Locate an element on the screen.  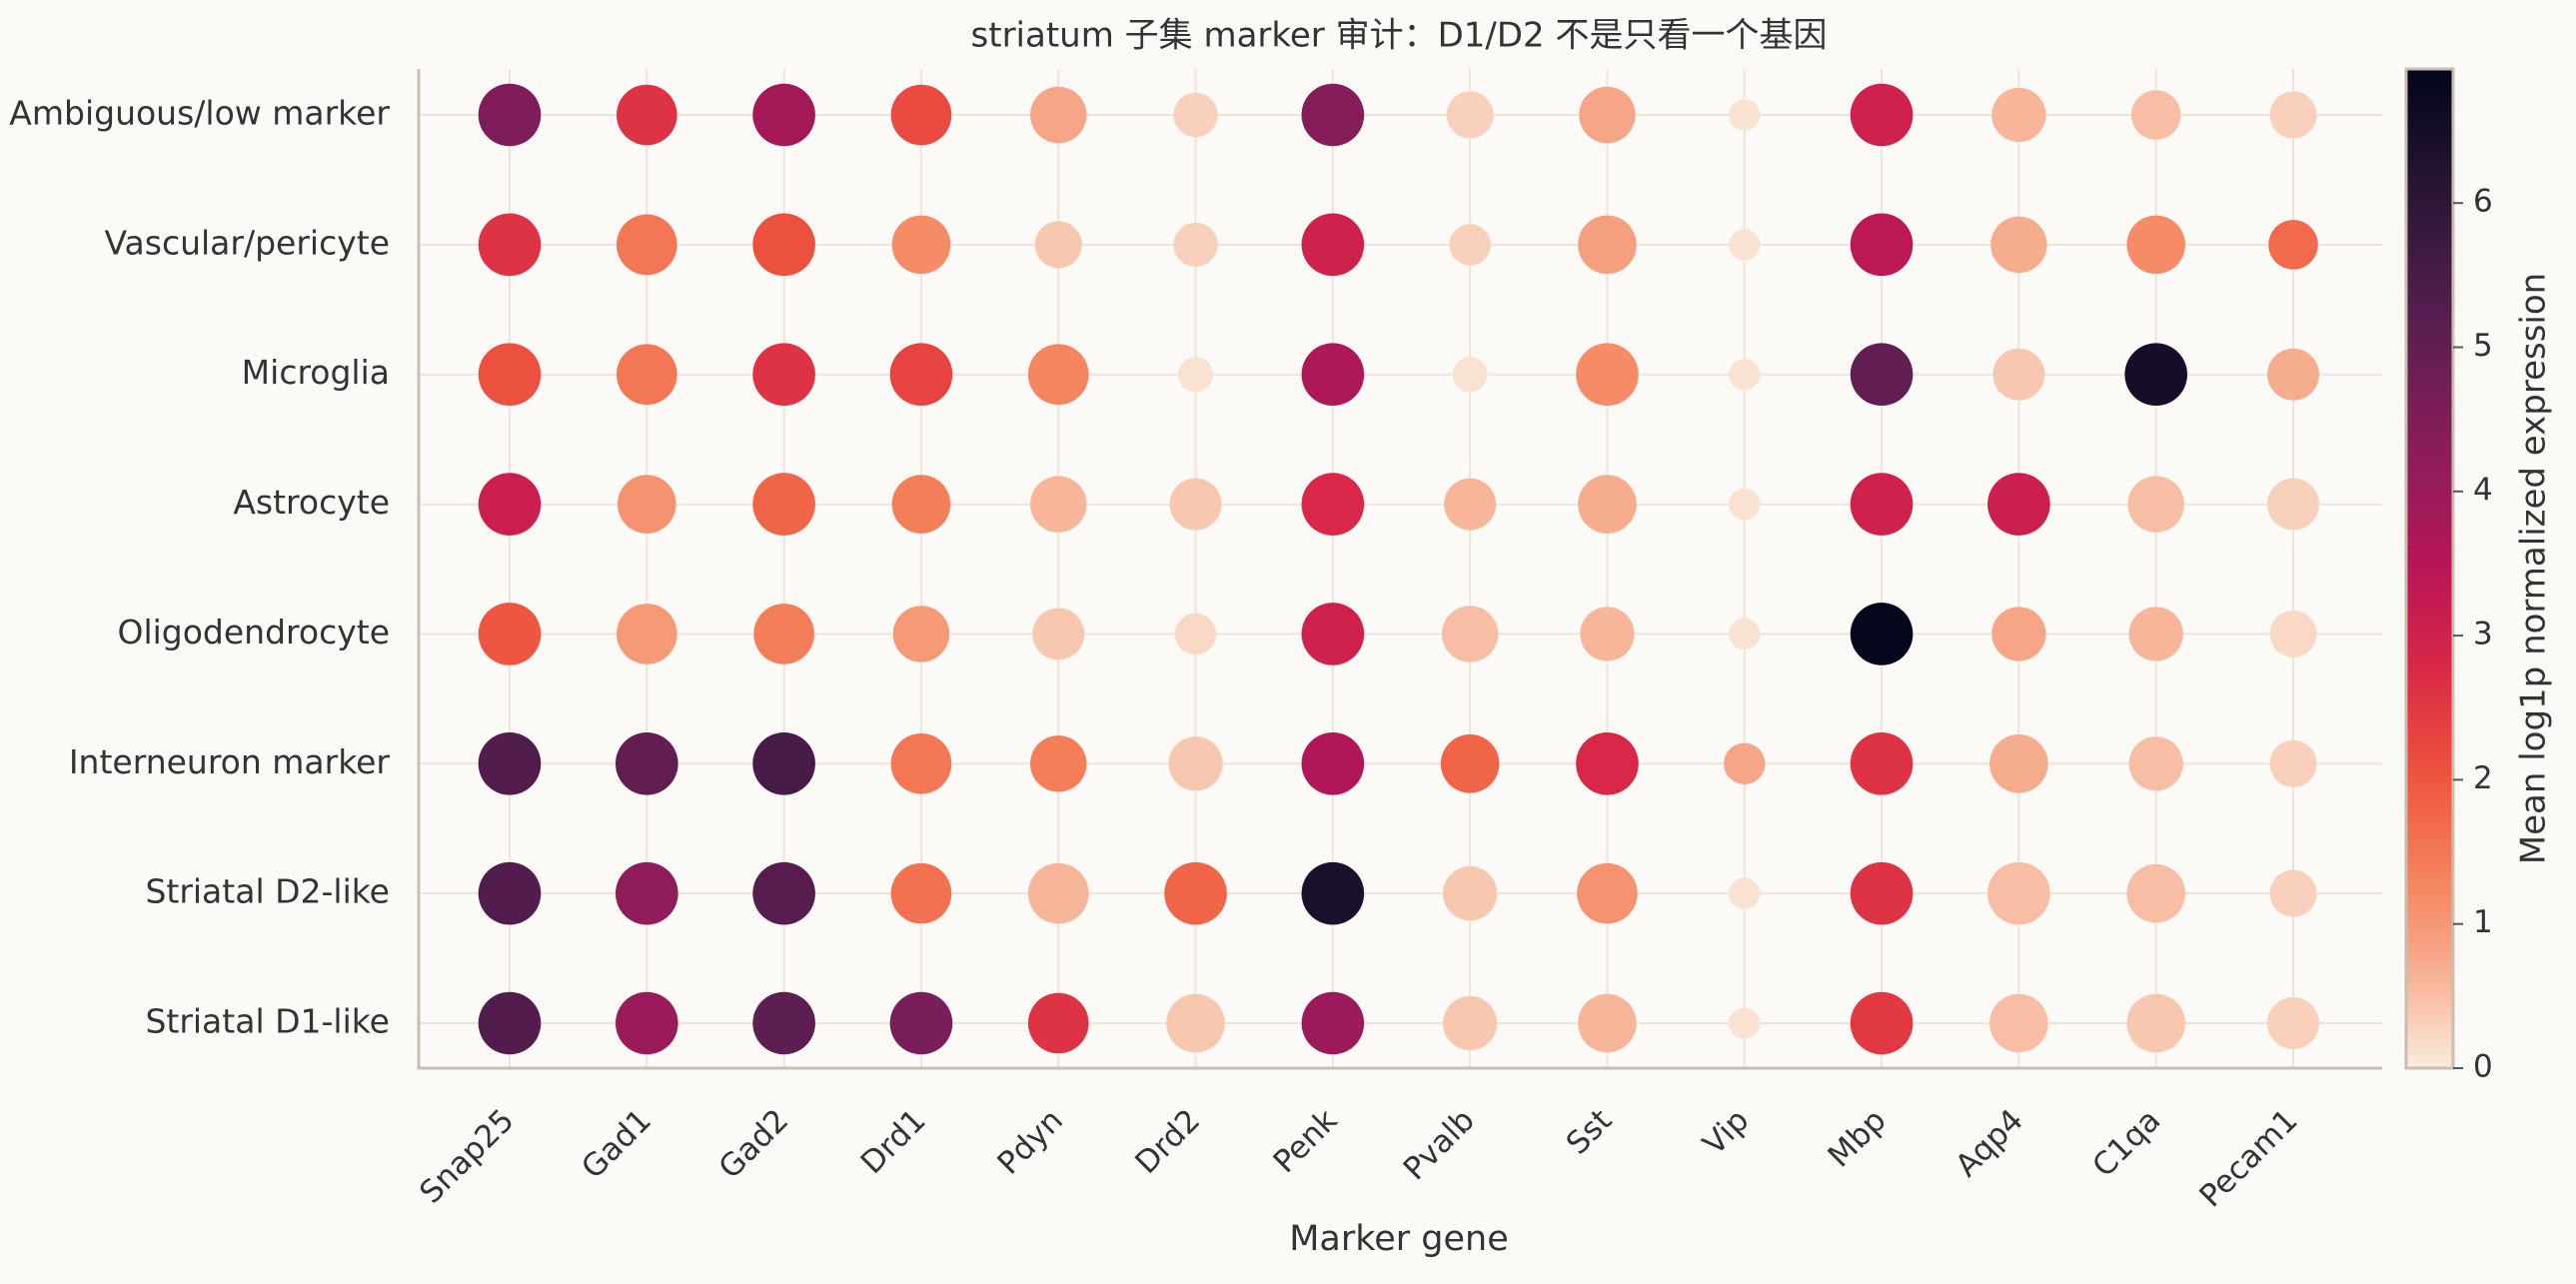
colorbar-label: Mean log1p normalized expression is located at coordinates (2534, 568).